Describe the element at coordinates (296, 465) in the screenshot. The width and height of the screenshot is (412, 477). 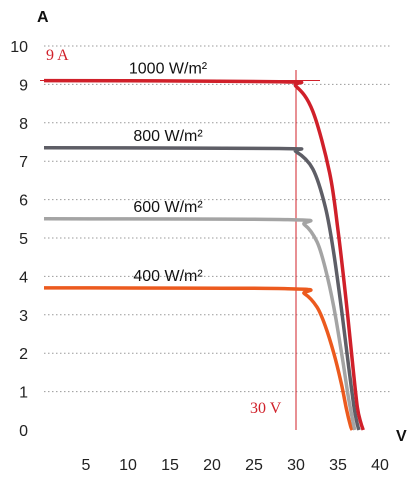
I see `x-tick-label: 30` at that location.